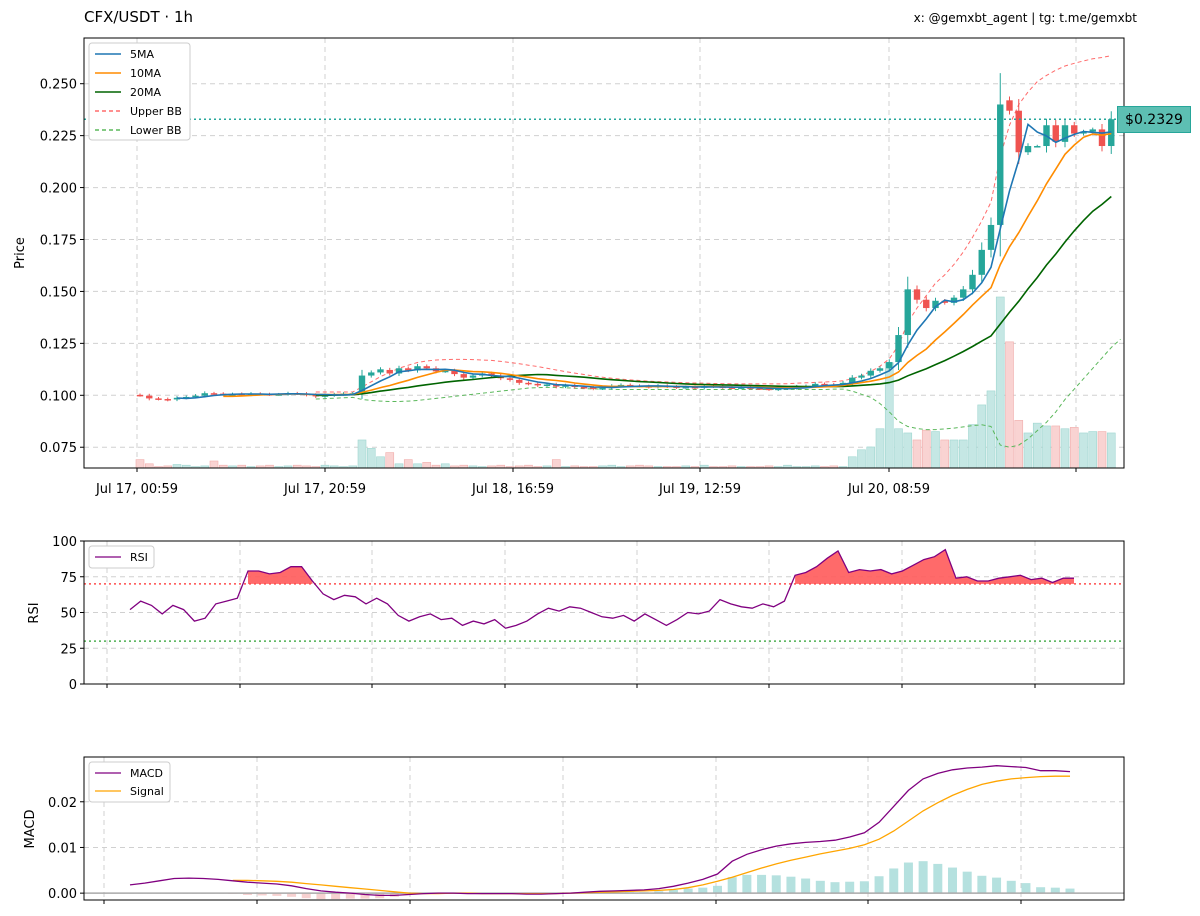 This screenshot has height=916, width=1200. I want to click on current-price-tag: $0.2329, so click(1154, 119).